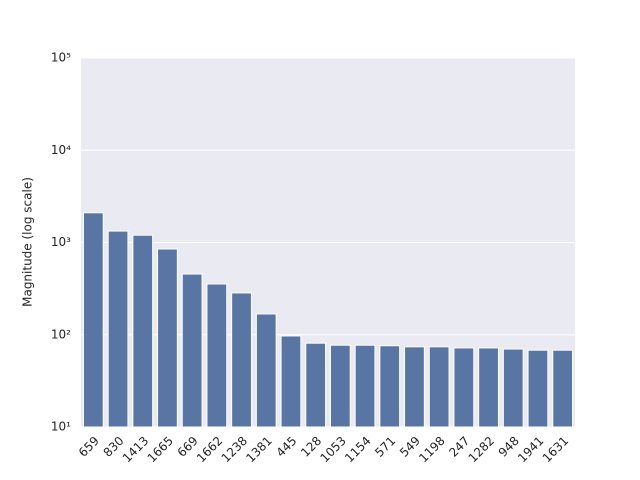  I want to click on x-tick-label: 1238, so click(234, 449).